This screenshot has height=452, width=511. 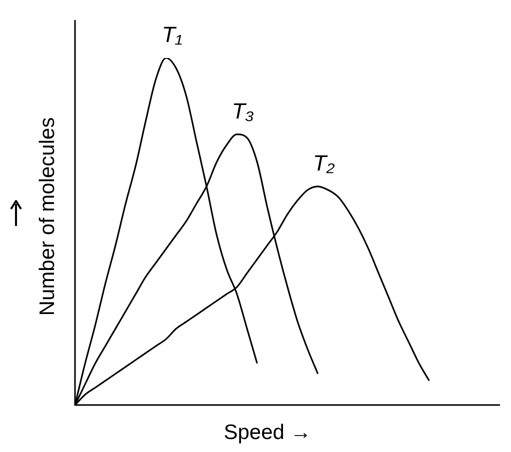 What do you see at coordinates (324, 163) in the screenshot?
I see `series-label: T₂` at bounding box center [324, 163].